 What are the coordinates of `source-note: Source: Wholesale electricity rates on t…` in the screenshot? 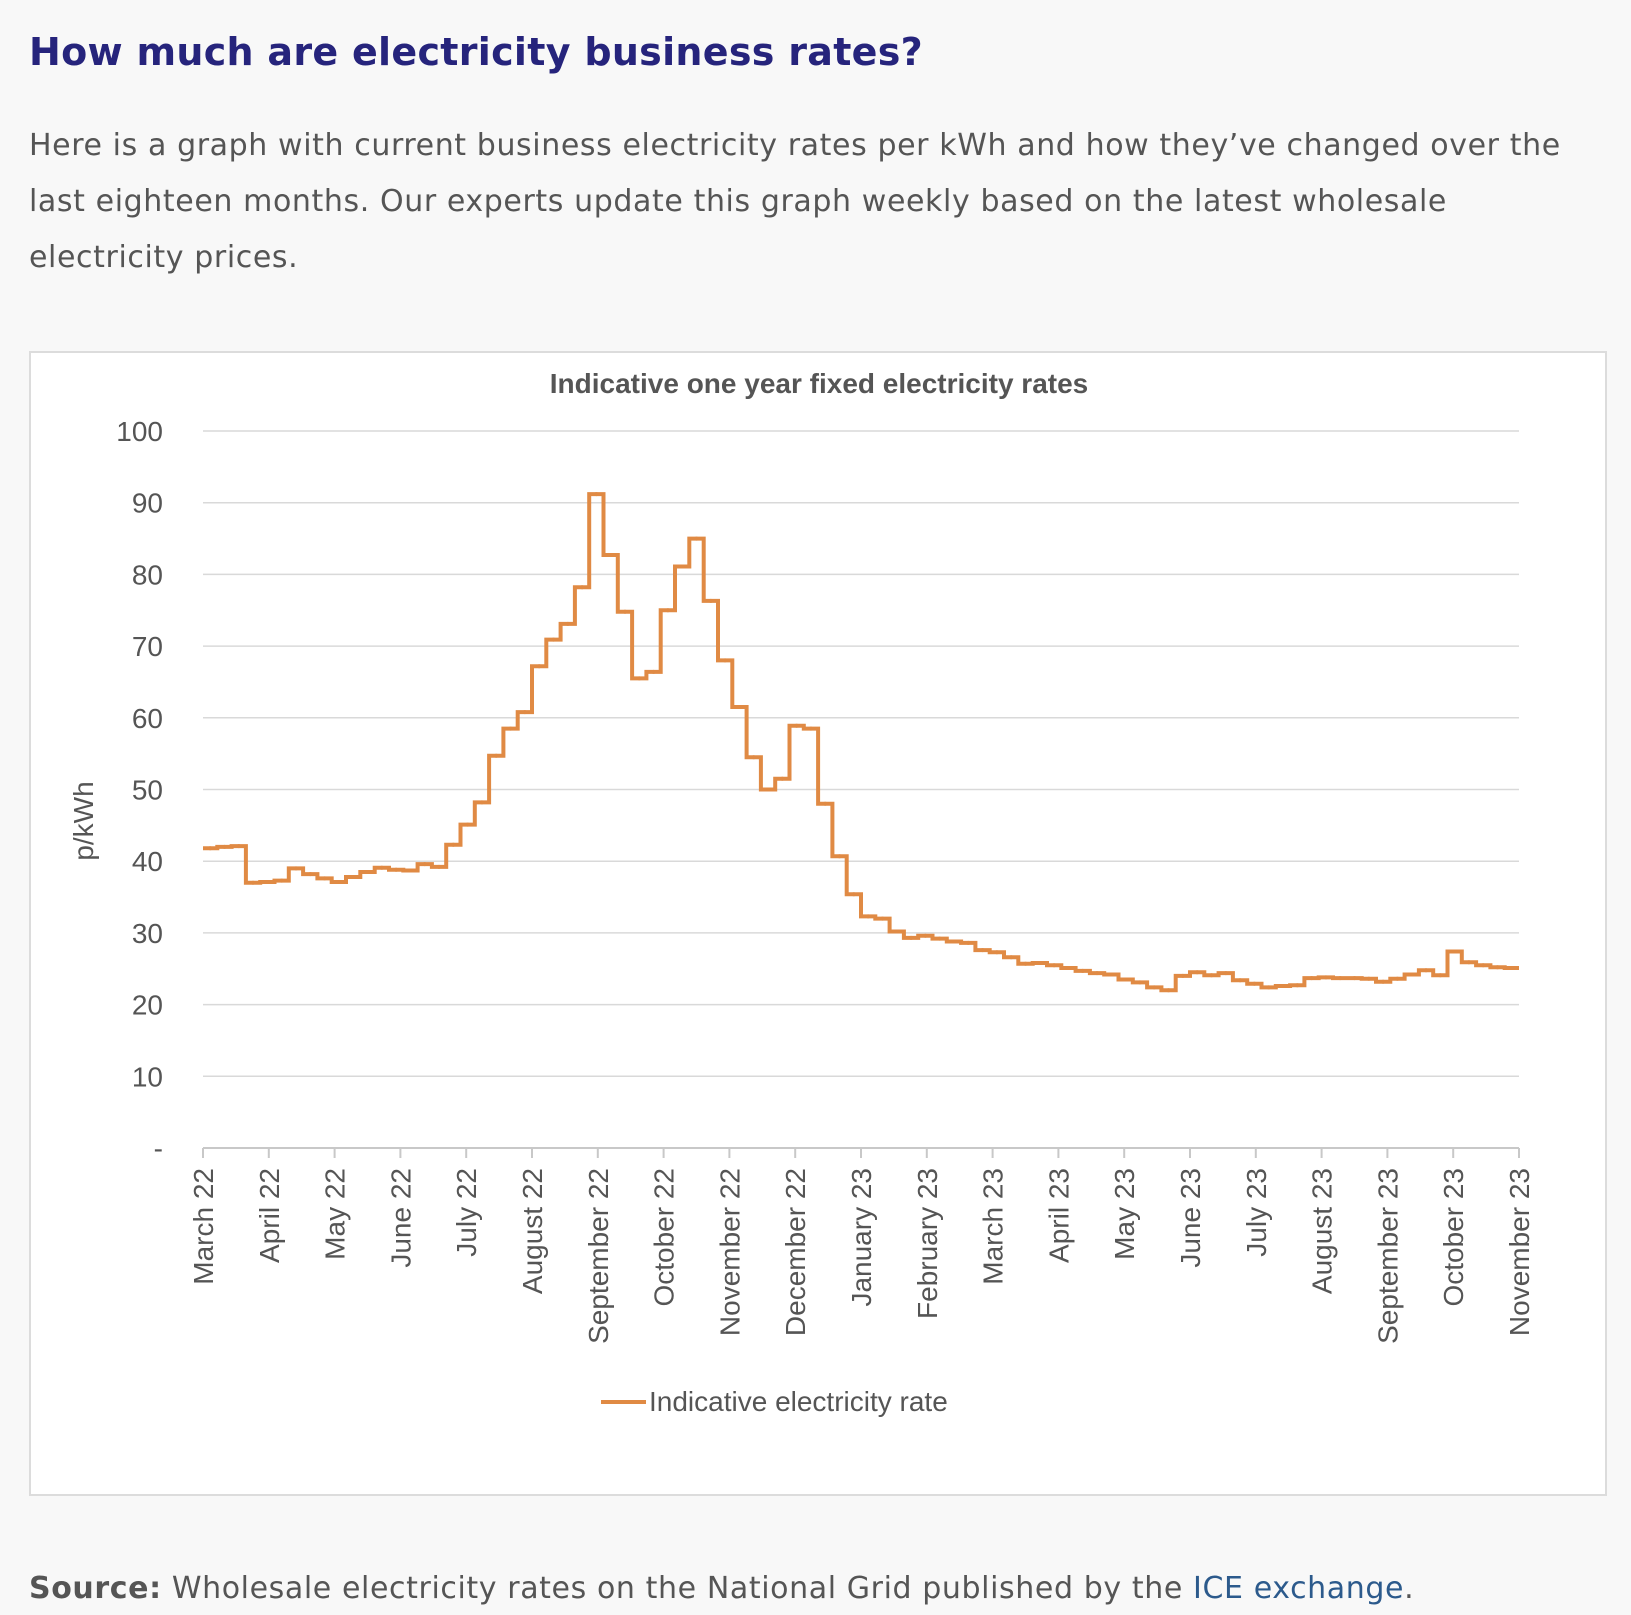 It's located at (721, 1588).